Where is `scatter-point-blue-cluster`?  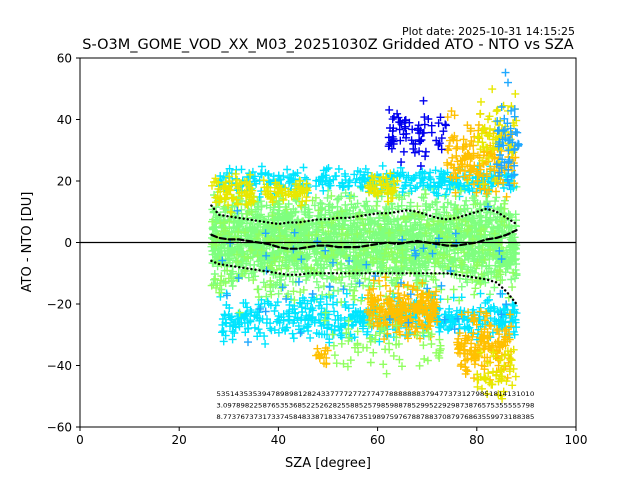
scatter-point-blue-cluster is located at coordinates (417, 133).